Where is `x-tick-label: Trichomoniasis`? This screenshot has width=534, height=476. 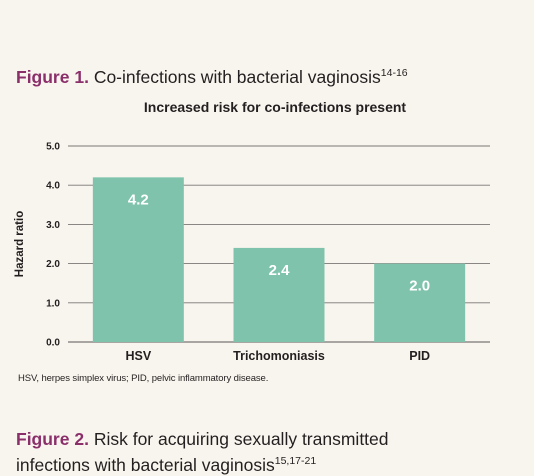 x-tick-label: Trichomoniasis is located at coordinates (279, 356).